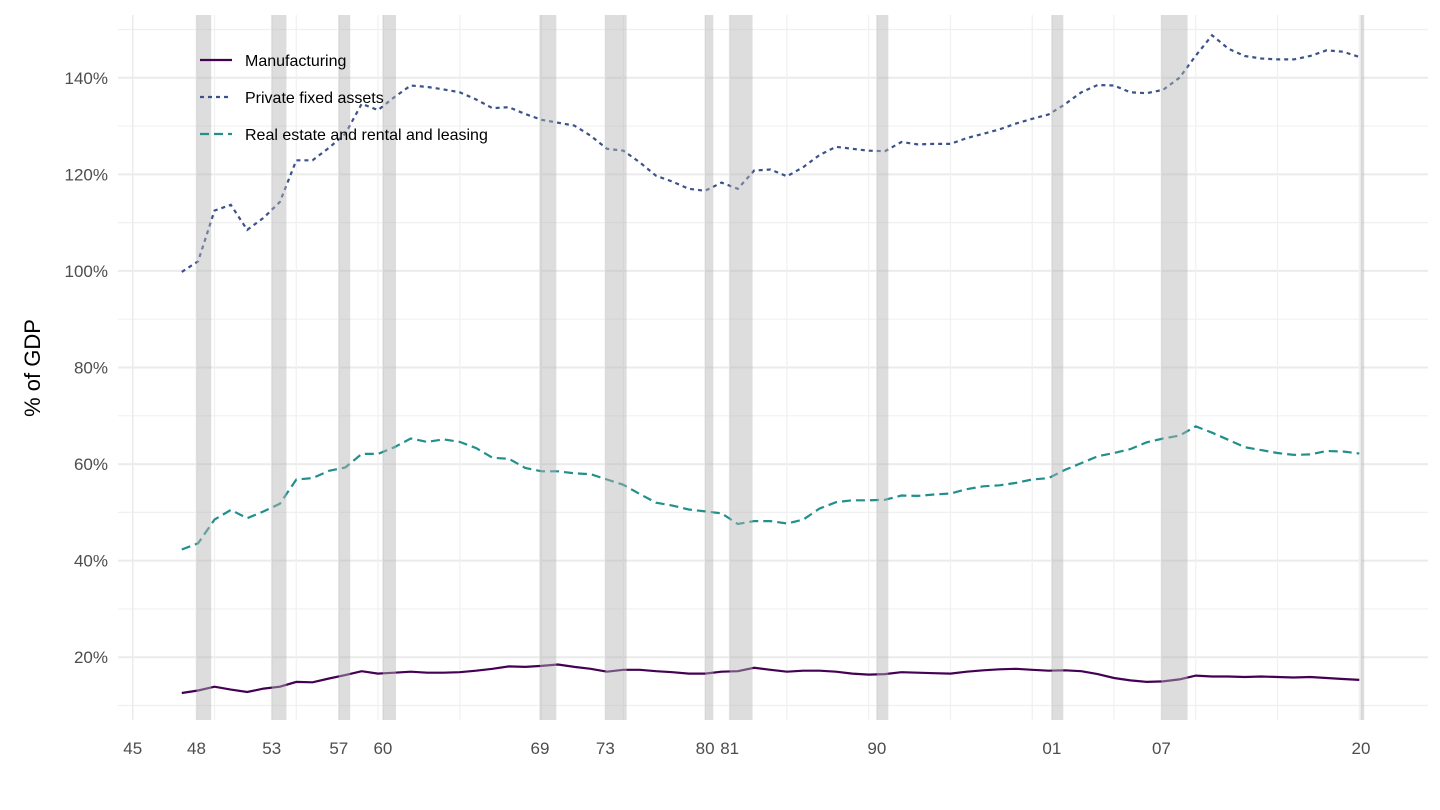 The image size is (1440, 810). What do you see at coordinates (539, 748) in the screenshot?
I see `x-tick-label: 69` at bounding box center [539, 748].